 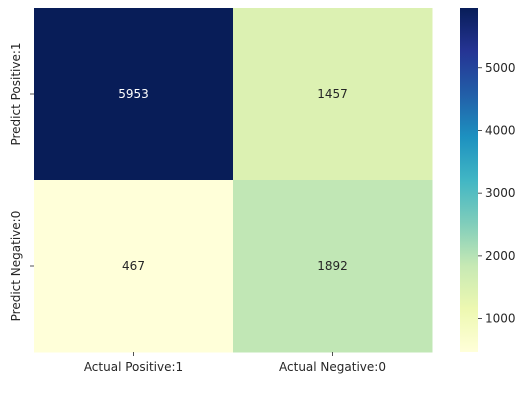 I want to click on heatmap-cell-value: 1892, so click(x=332, y=266).